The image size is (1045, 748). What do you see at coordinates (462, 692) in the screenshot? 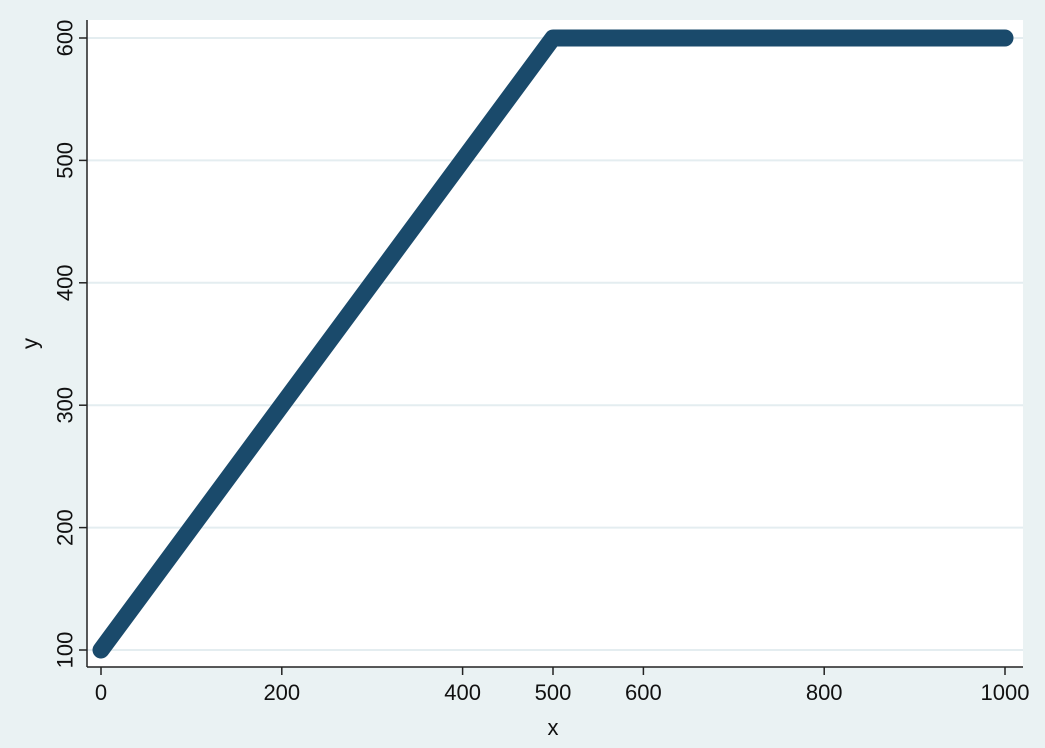
I see `x-tick-label: 400` at bounding box center [462, 692].